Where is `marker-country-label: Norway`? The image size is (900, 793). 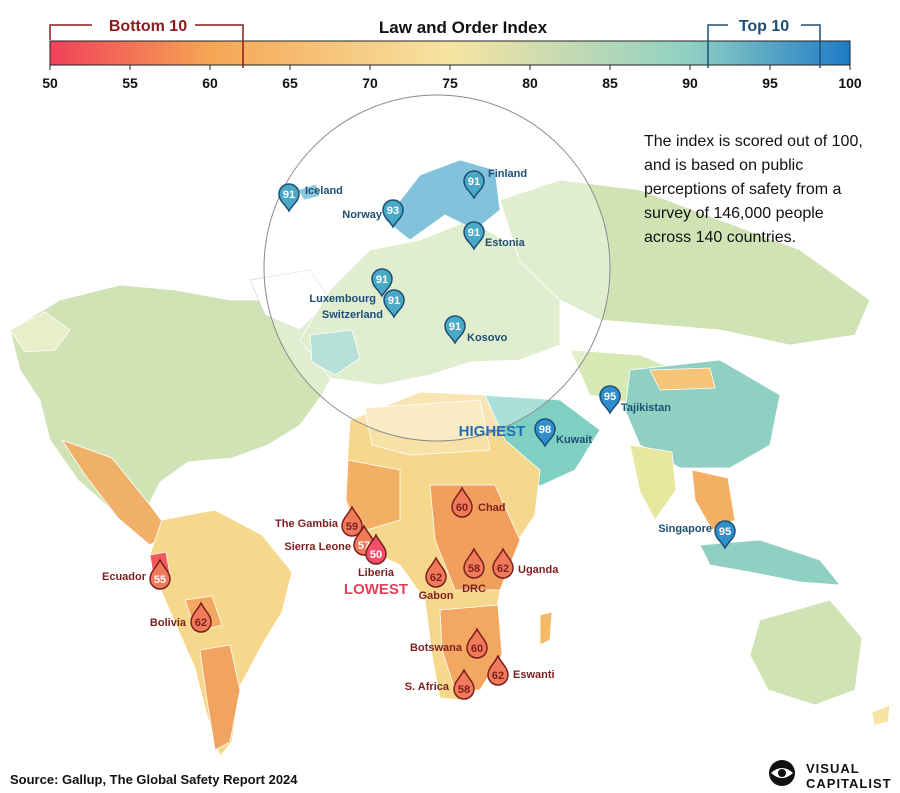
marker-country-label: Norway is located at coordinates (362, 215).